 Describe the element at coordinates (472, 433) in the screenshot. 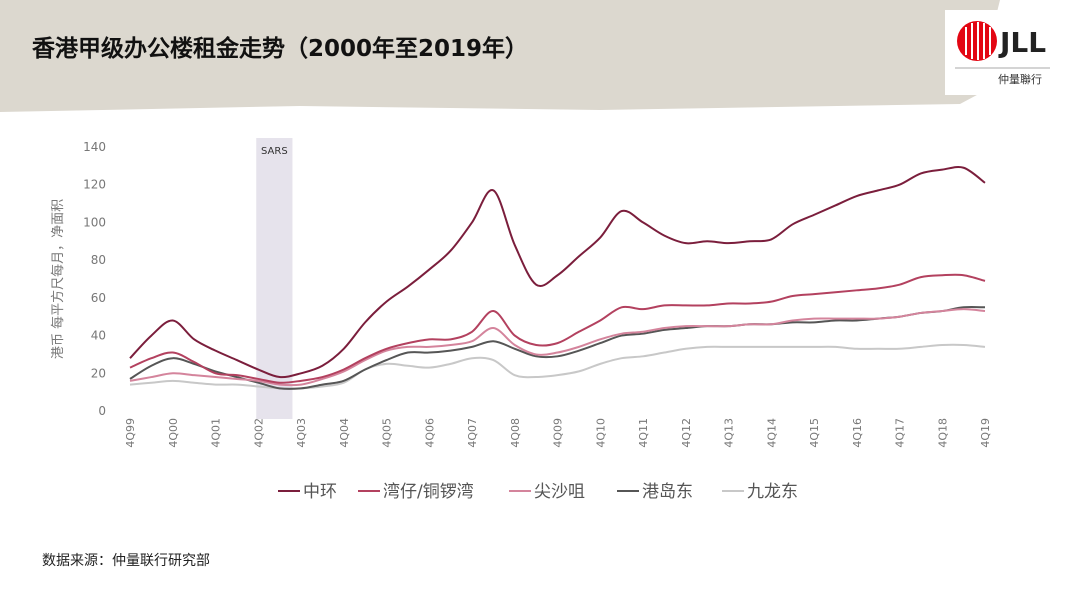

I see `x-tick-label: 4Q07` at that location.